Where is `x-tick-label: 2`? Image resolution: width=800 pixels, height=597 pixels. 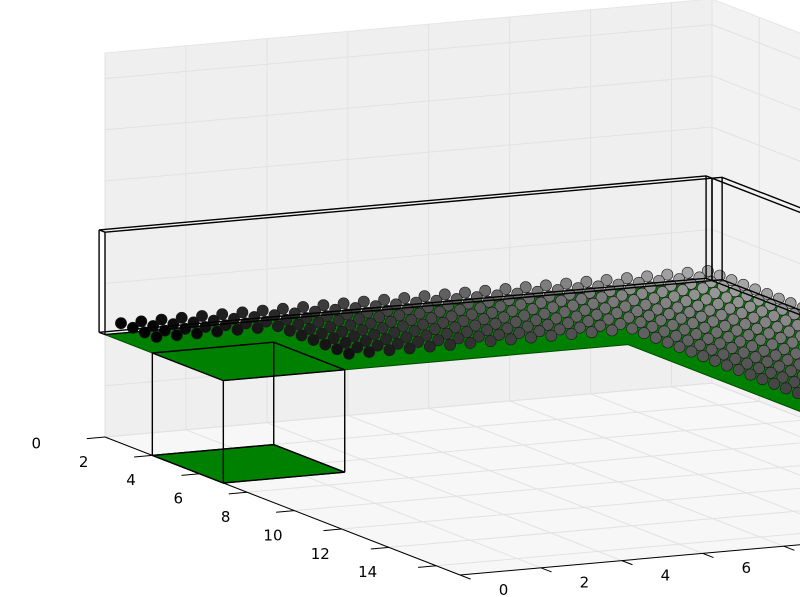 x-tick-label: 2 is located at coordinates (84, 462).